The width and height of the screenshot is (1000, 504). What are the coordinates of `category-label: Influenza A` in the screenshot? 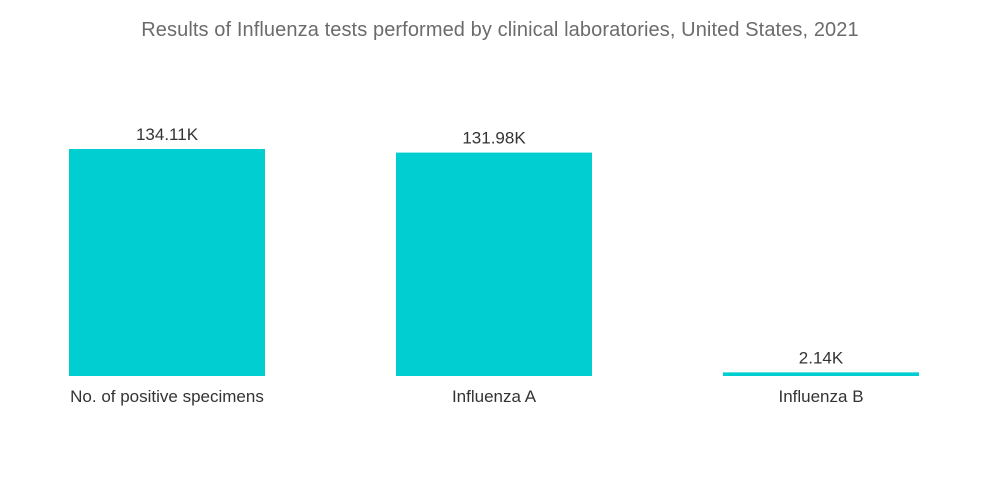 It's located at (494, 396).